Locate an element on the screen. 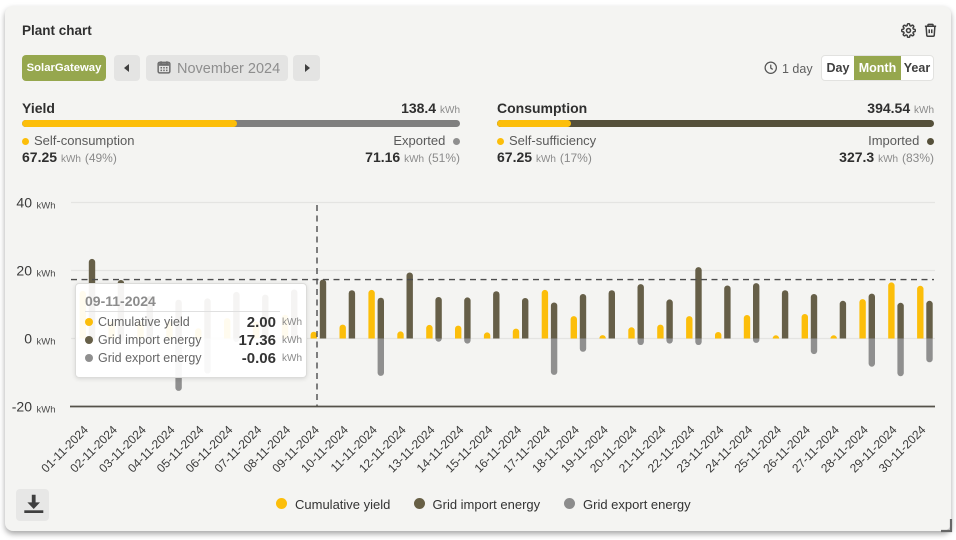  svg-text: 20 is located at coordinates (24, 270).